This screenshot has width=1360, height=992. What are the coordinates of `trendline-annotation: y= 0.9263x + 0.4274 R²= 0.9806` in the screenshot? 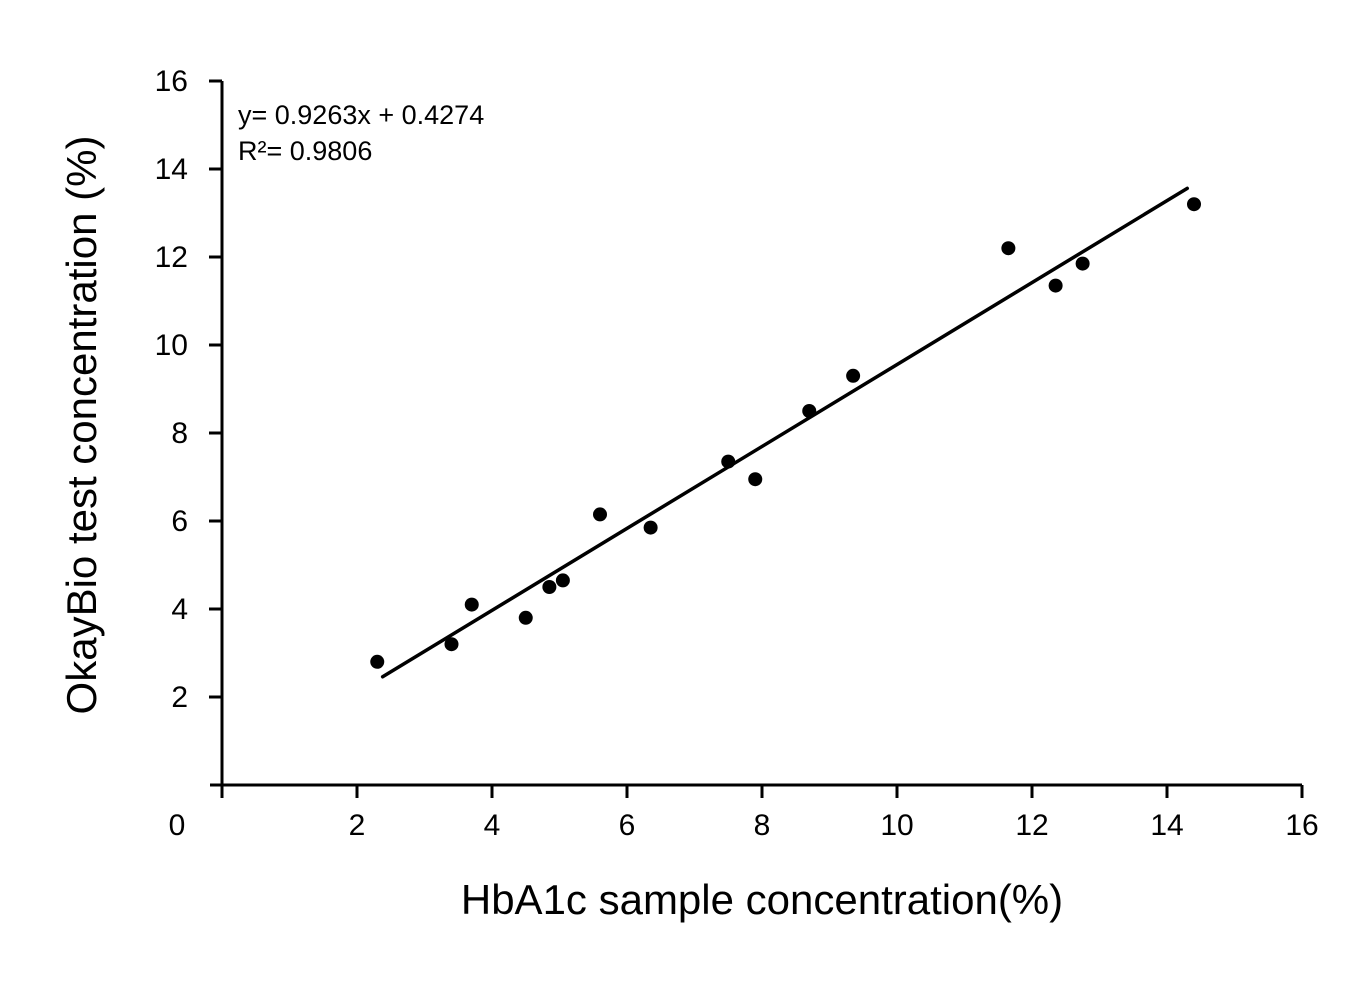 It's located at (361, 133).